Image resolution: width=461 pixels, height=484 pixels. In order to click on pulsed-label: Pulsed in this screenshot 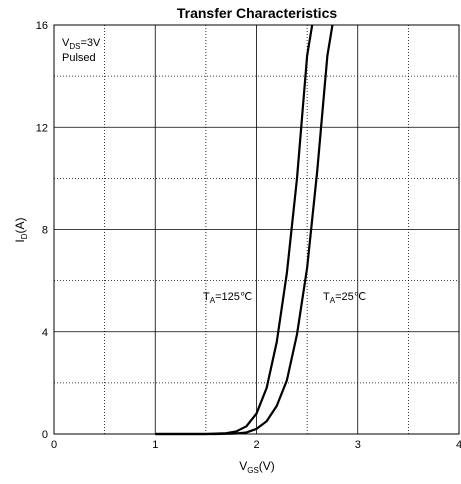, I will do `click(79, 58)`.